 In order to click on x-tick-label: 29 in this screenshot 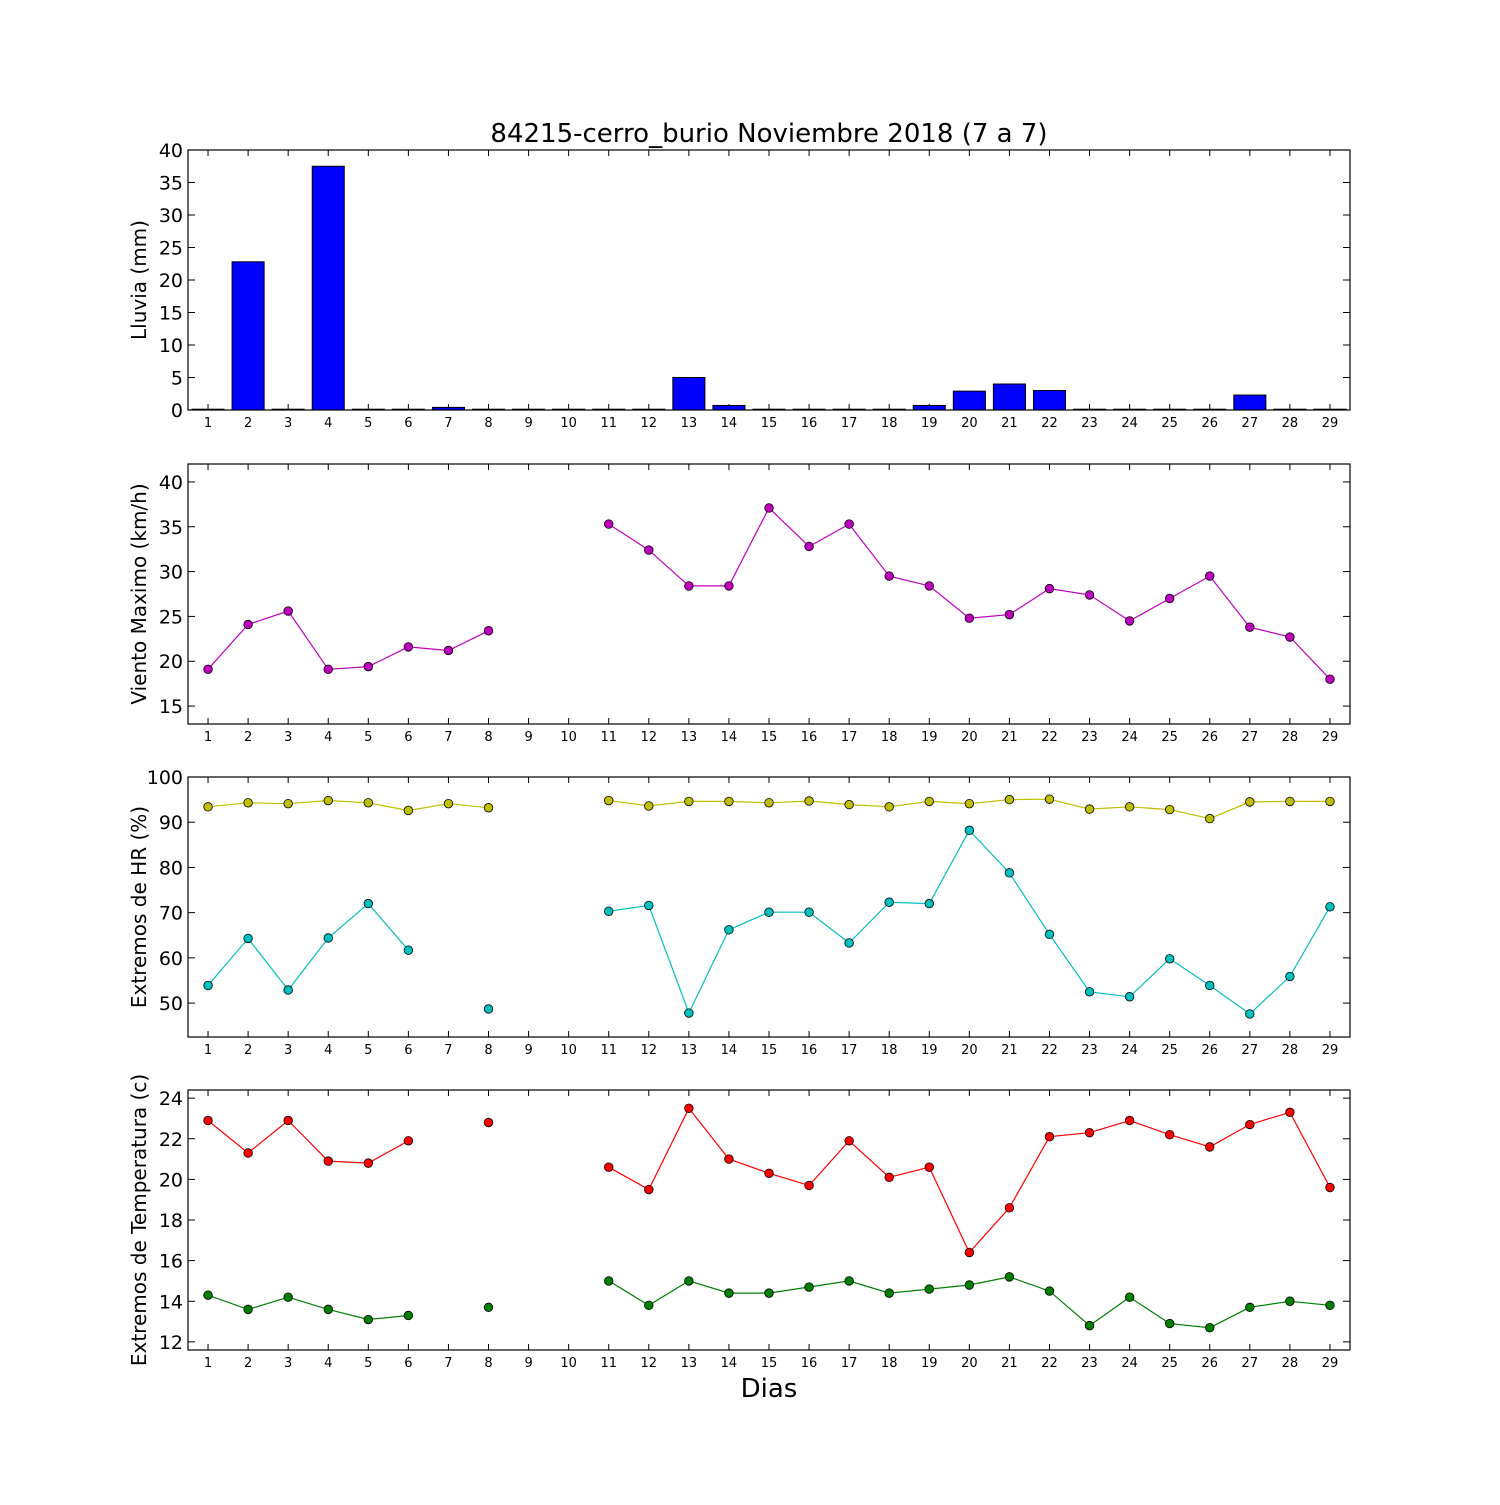, I will do `click(1330, 737)`.